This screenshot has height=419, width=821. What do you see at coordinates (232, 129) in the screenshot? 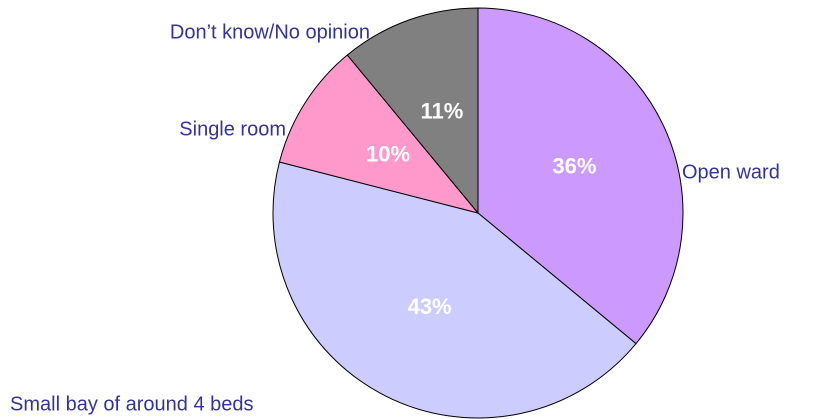
I see `category-label: Single room` at bounding box center [232, 129].